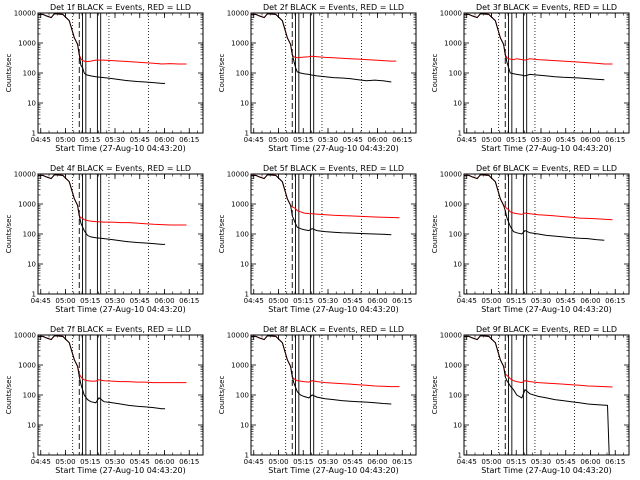  What do you see at coordinates (120, 329) in the screenshot?
I see `panel-title: Det 7f BLACK = Events, RED = LLD` at bounding box center [120, 329].